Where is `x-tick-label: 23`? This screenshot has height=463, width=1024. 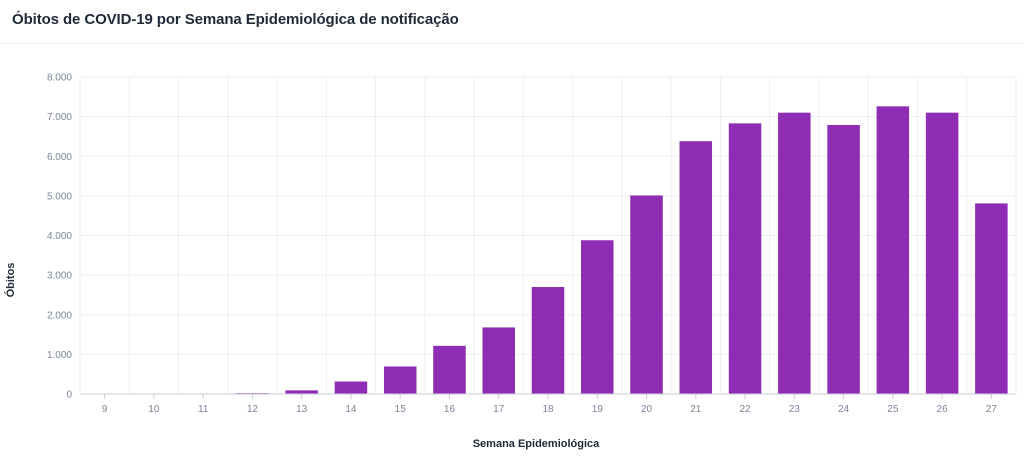
x-tick-label: 23 is located at coordinates (795, 409).